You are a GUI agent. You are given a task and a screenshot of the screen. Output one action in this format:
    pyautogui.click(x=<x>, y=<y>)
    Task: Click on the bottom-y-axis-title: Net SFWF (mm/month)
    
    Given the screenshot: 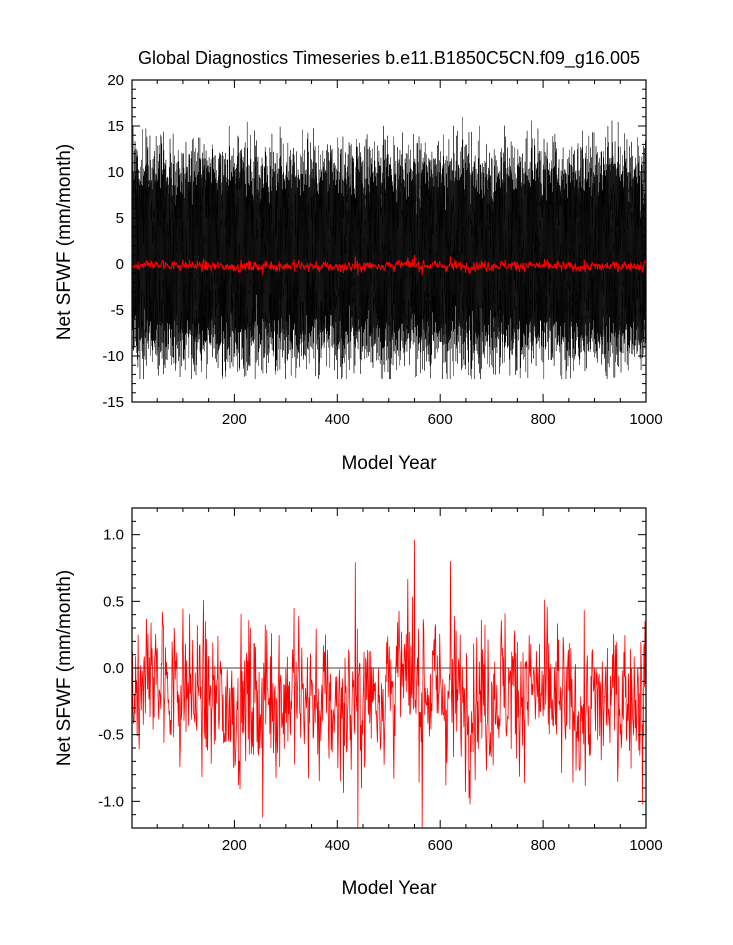 What is the action you would take?
    pyautogui.click(x=64, y=668)
    